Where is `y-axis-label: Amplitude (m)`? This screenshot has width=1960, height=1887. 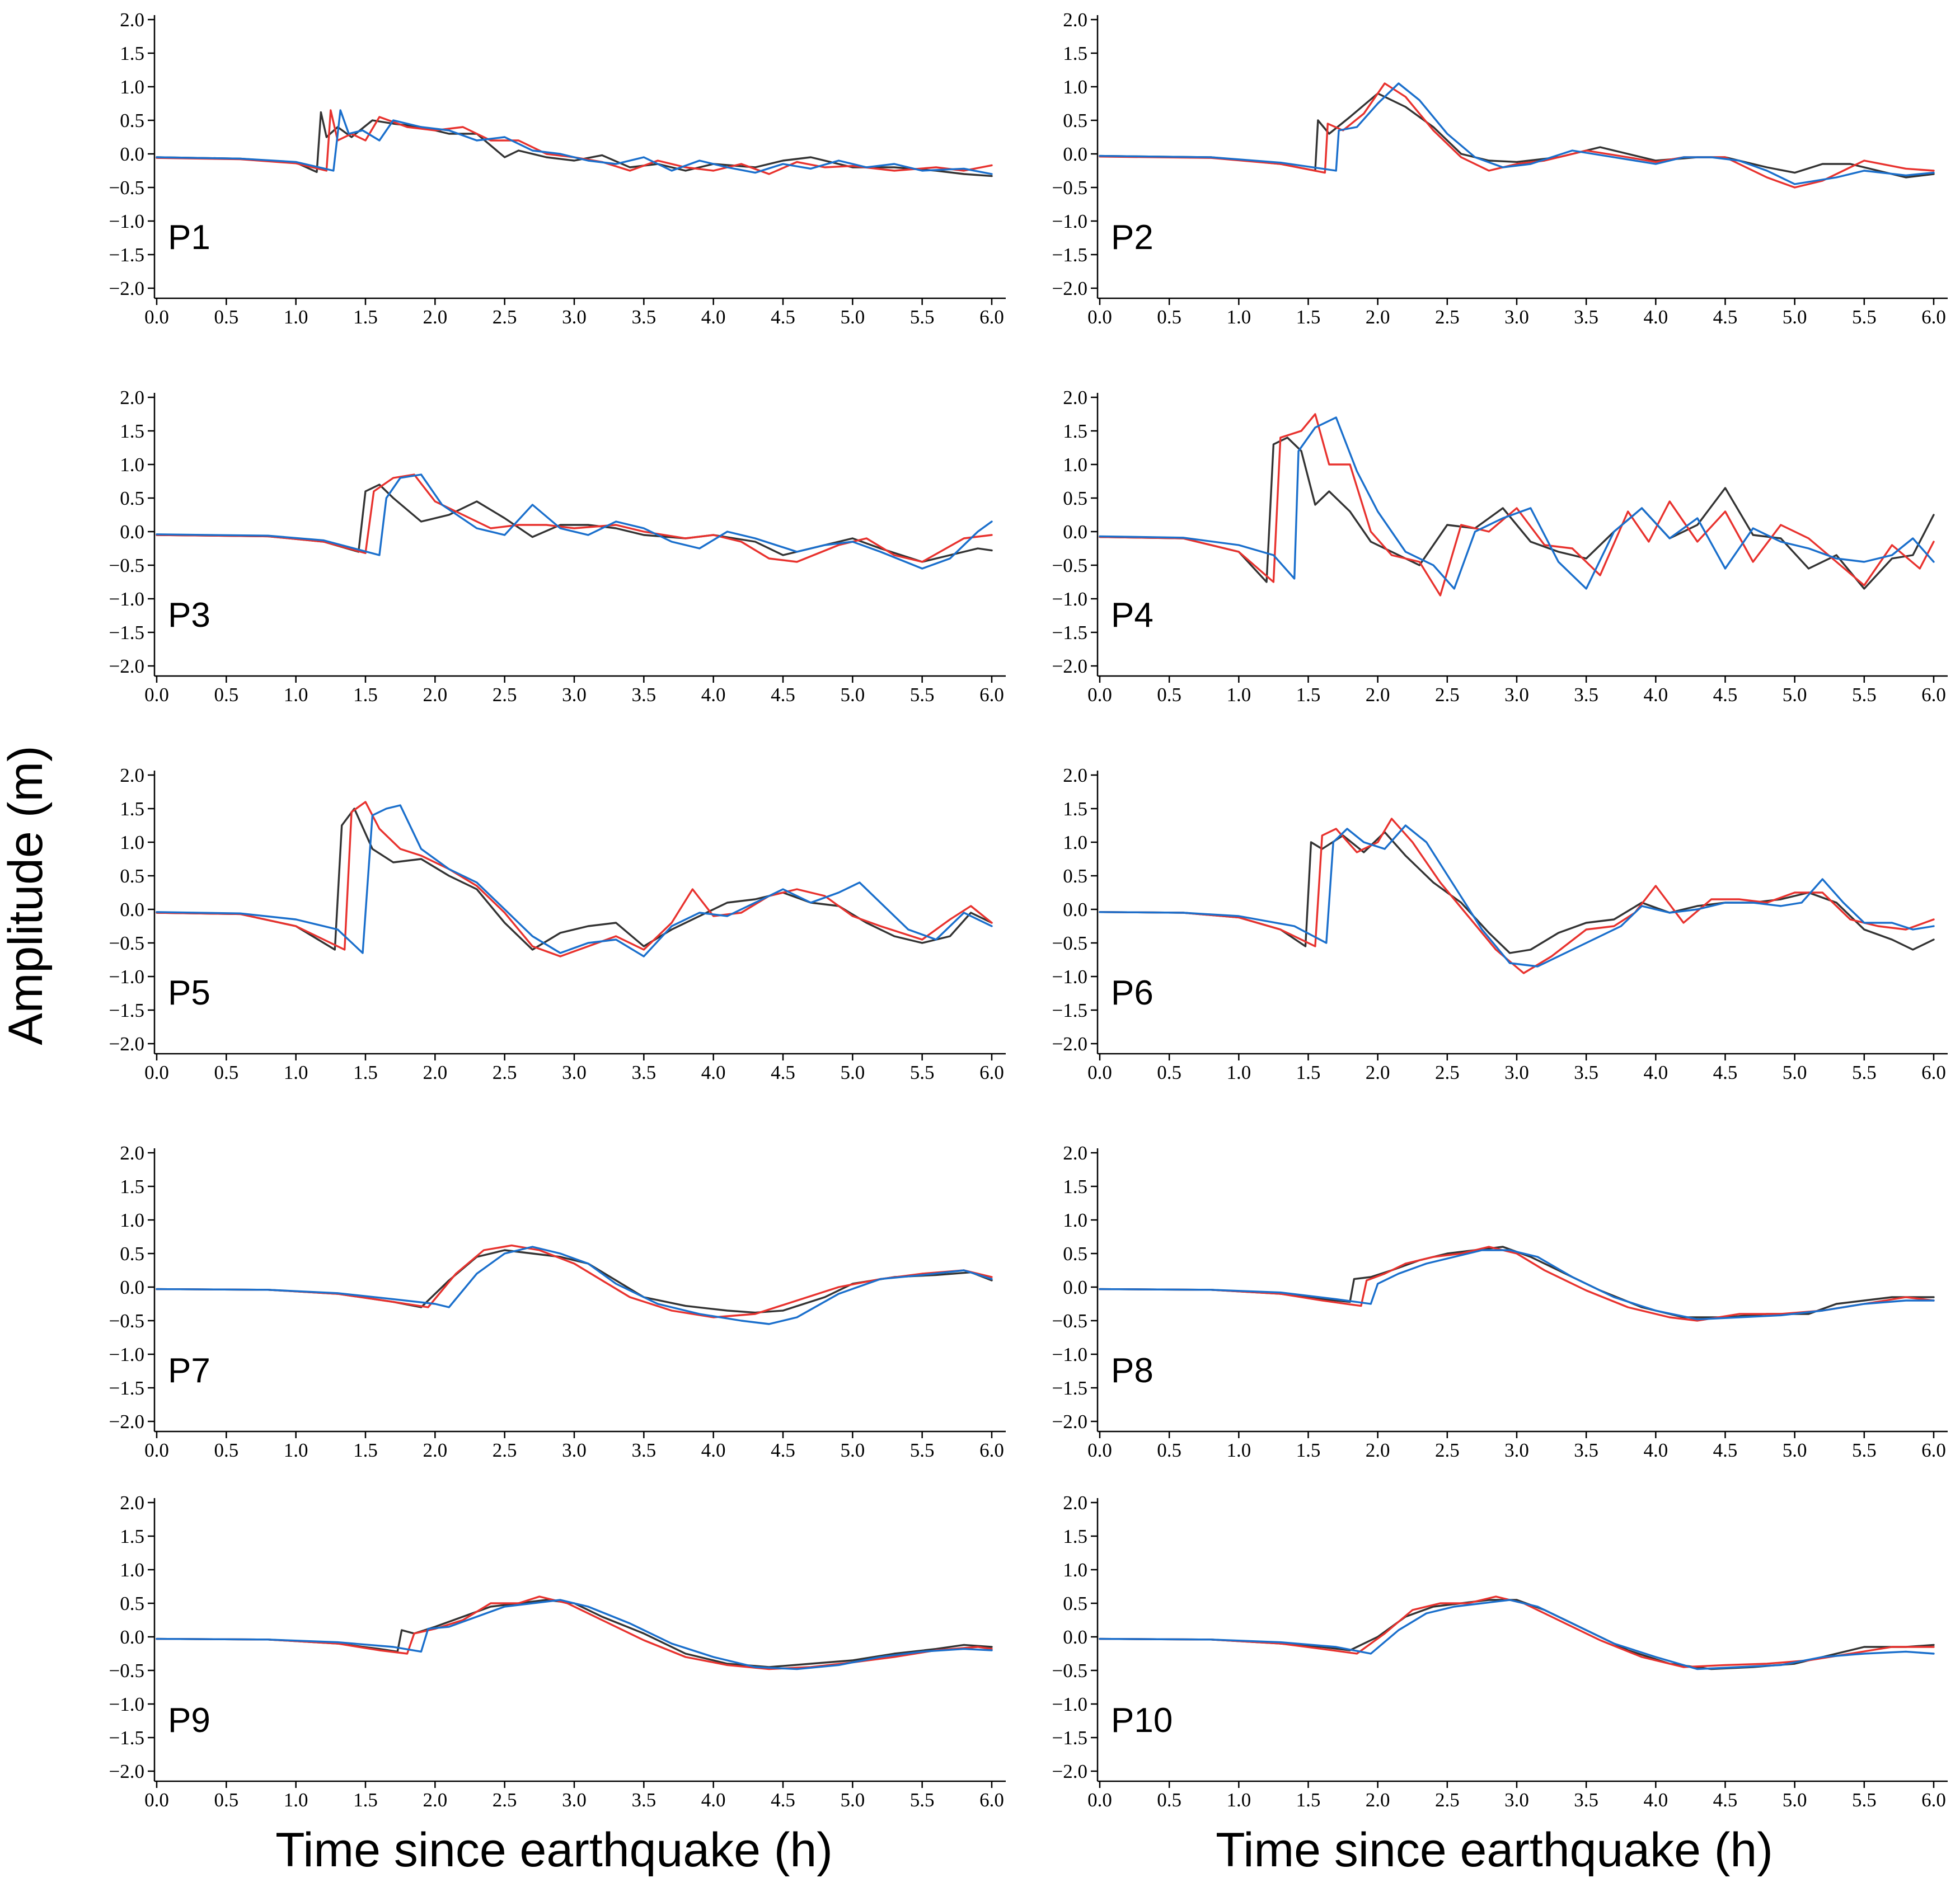 y-axis-label: Amplitude (m) is located at coordinates (26, 895).